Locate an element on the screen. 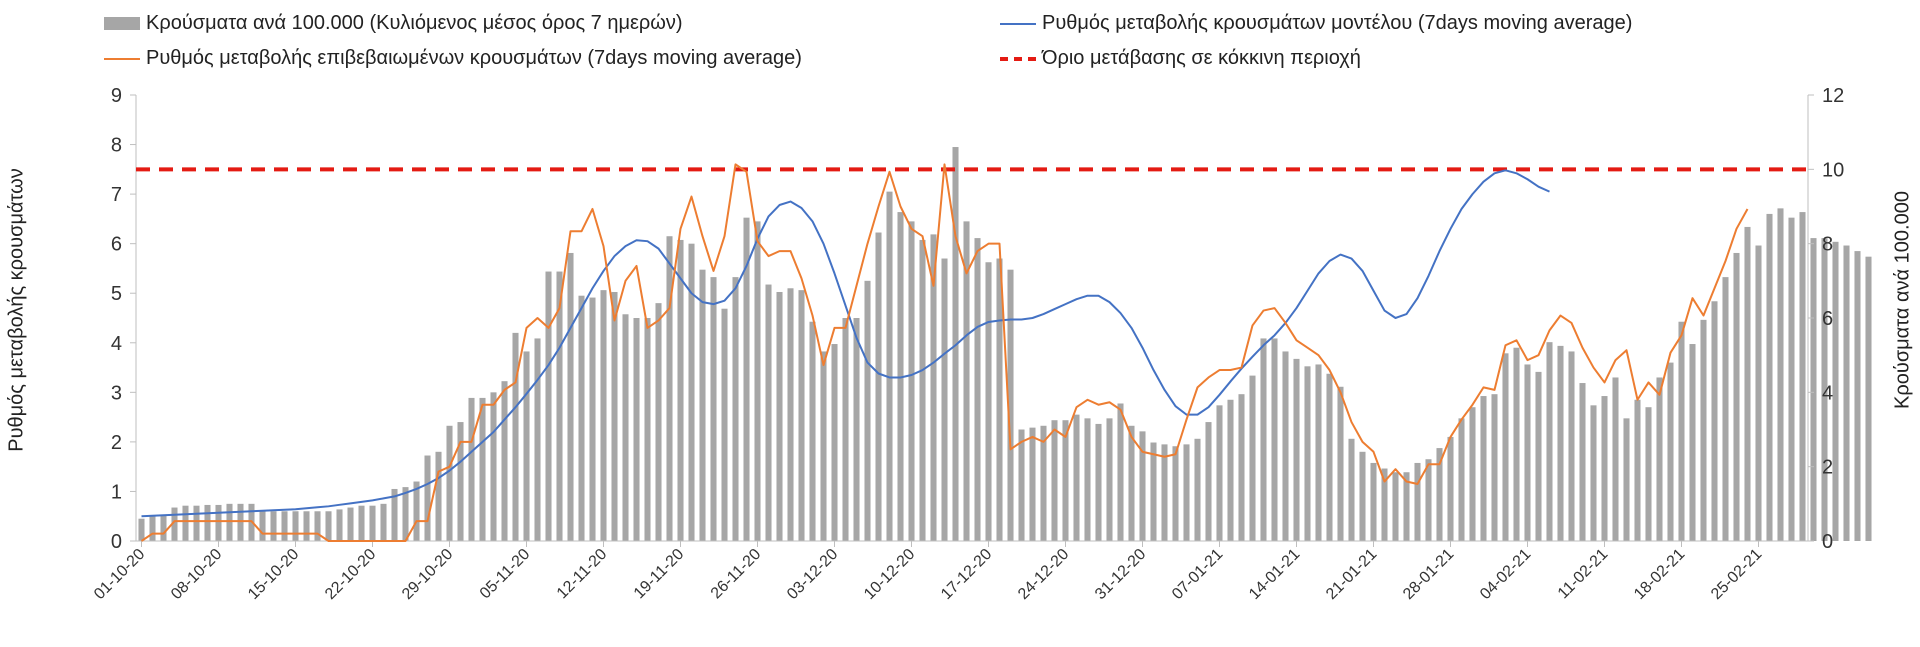  legend-item-threshold: Όριο μετάβασης σε κόκκινη περιοχή is located at coordinates (1180, 58).